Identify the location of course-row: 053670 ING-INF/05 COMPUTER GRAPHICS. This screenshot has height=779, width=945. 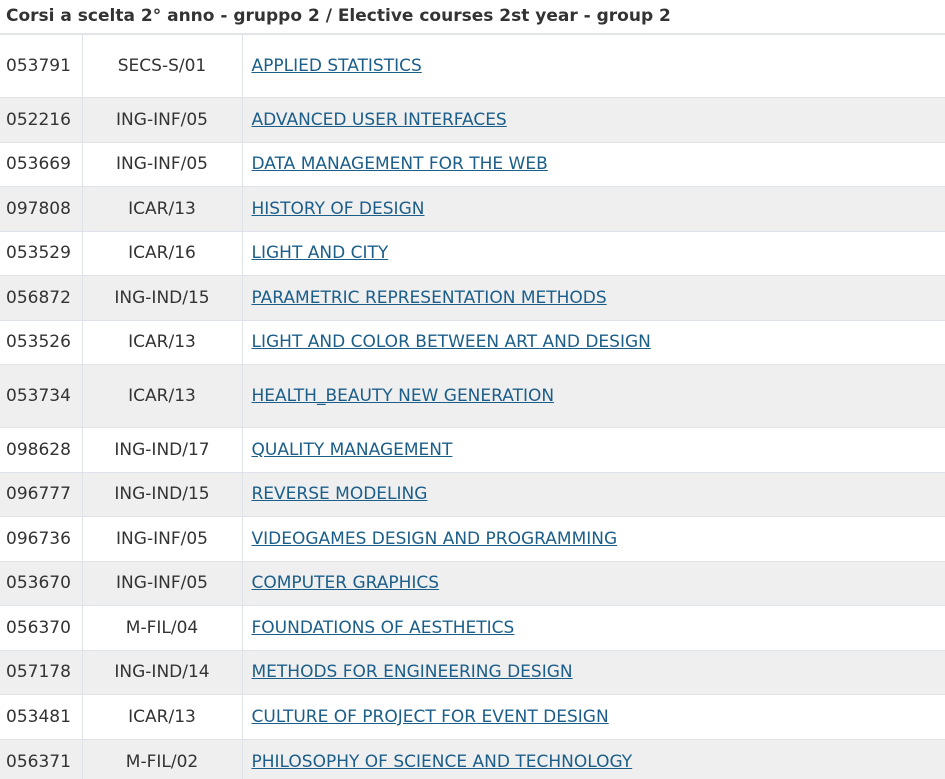
(472, 583).